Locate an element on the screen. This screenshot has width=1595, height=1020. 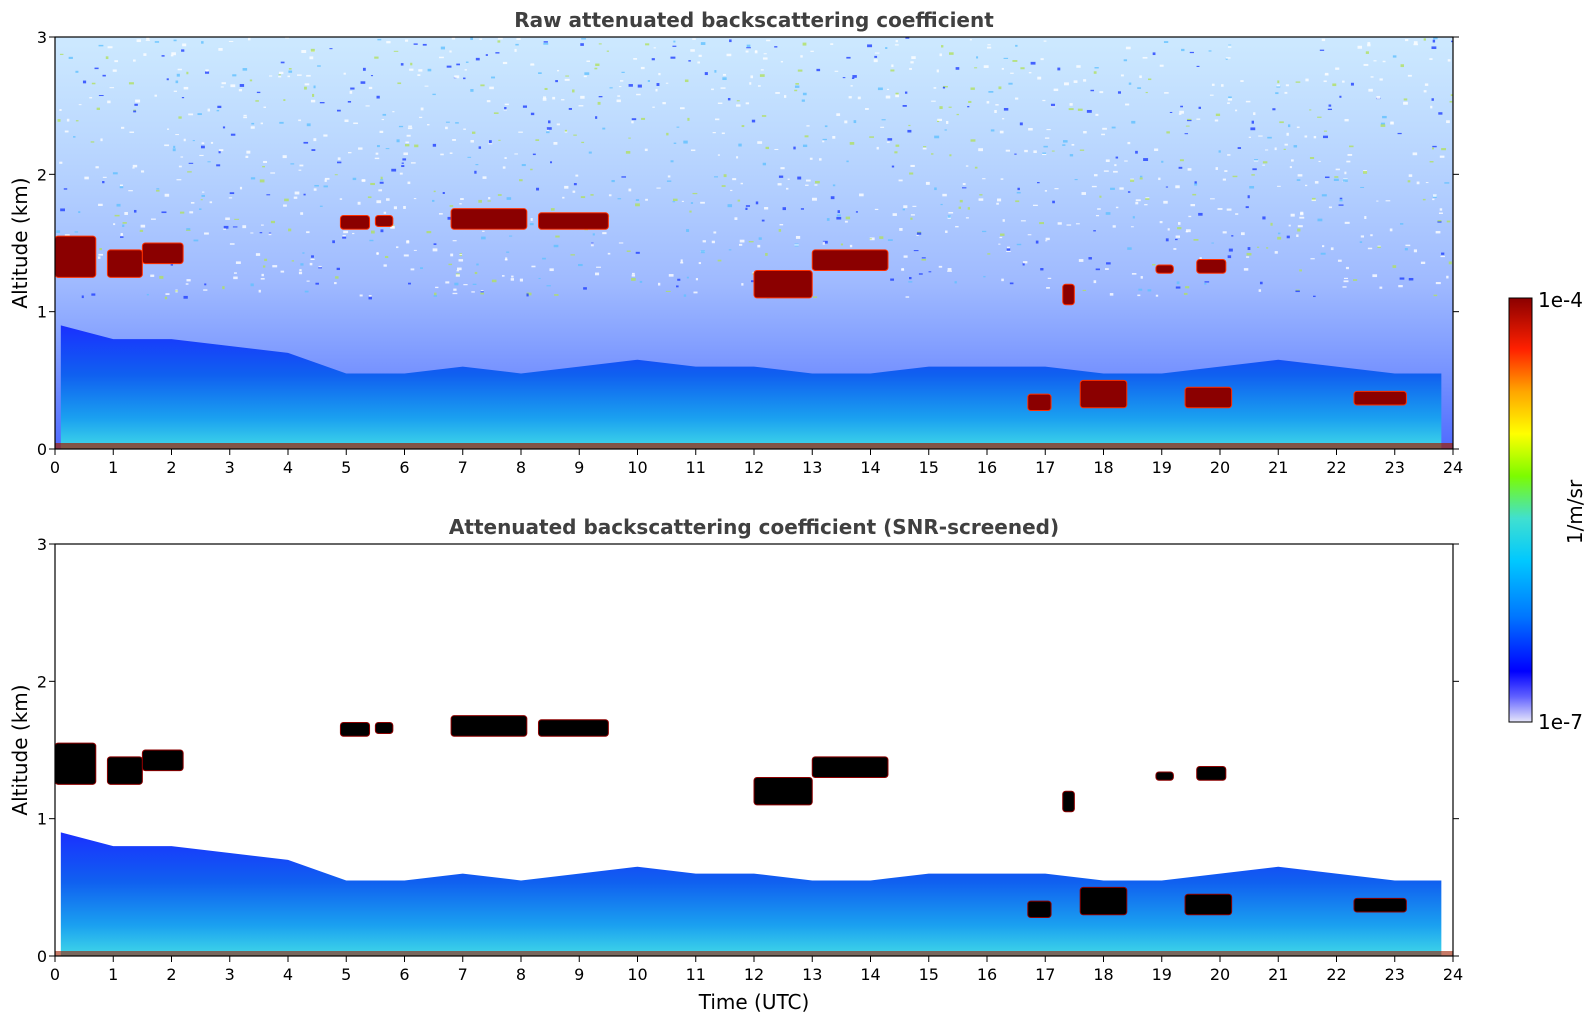
x-tick-label: 4 is located at coordinates (288, 974).